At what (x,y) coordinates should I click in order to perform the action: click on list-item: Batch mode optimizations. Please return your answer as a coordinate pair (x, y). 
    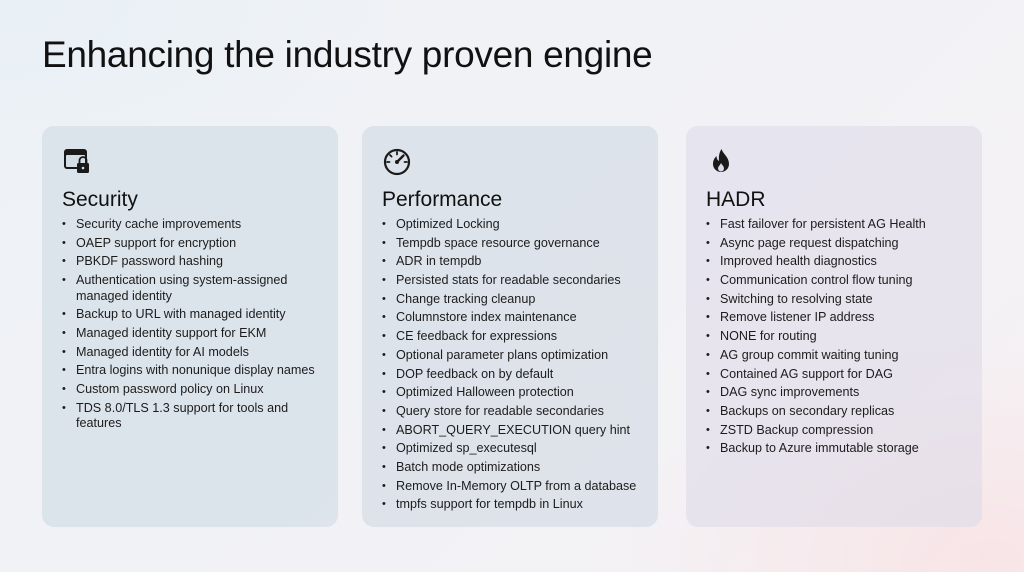
    Looking at the image, I should click on (513, 468).